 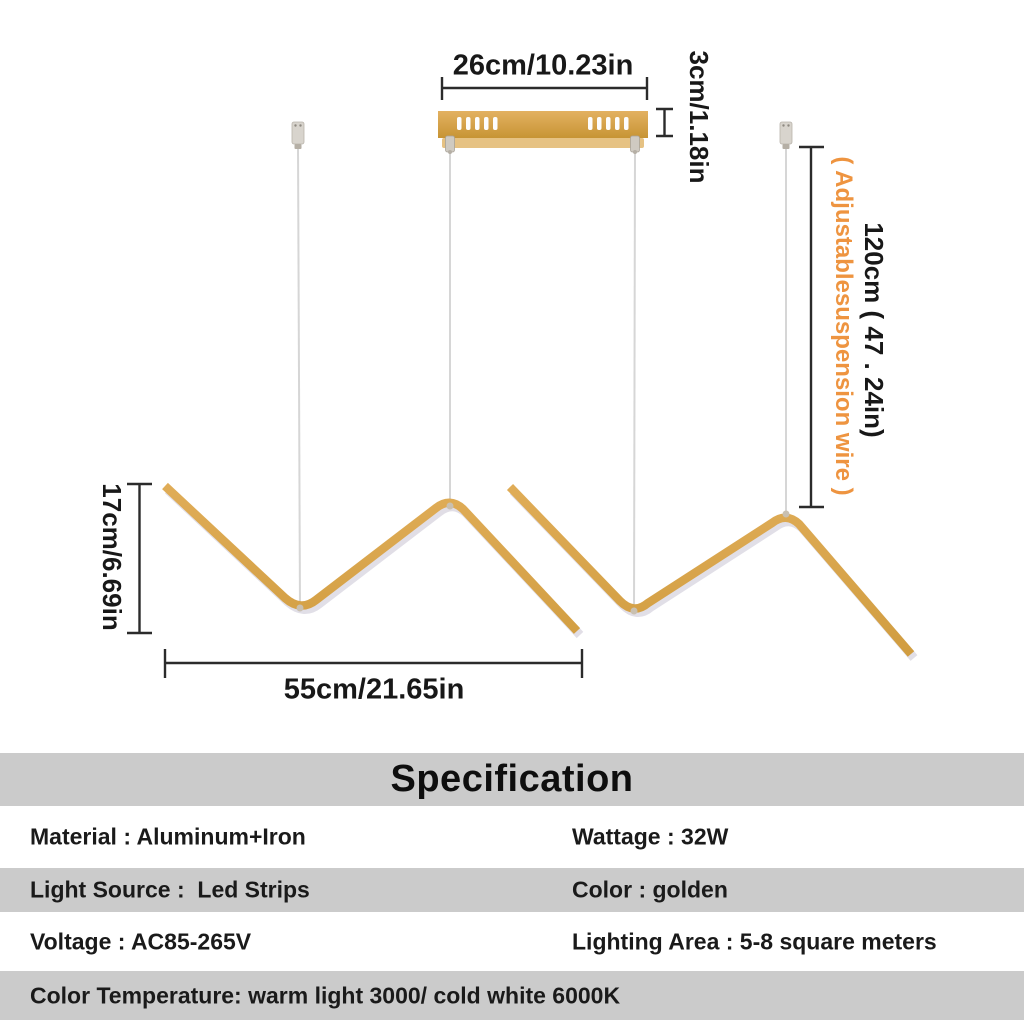 What do you see at coordinates (543, 123) in the screenshot?
I see `canopy-vent-slots` at bounding box center [543, 123].